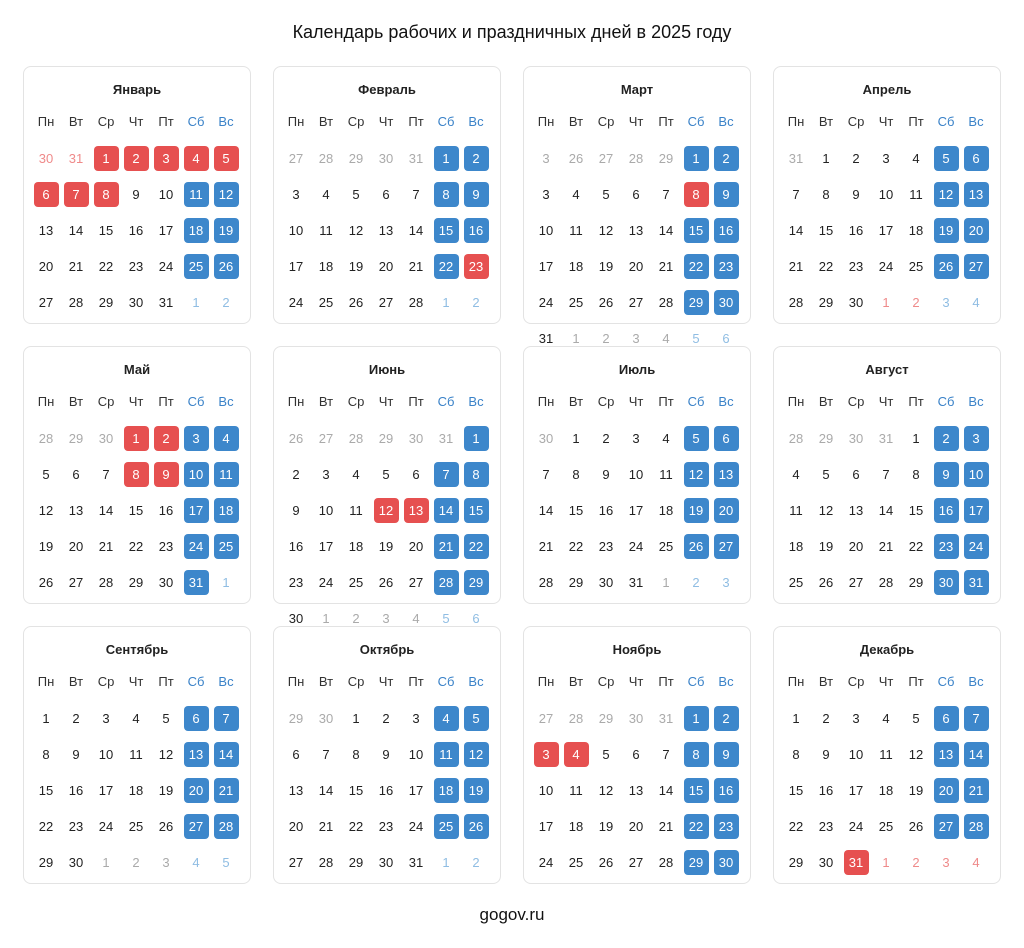 The height and width of the screenshot is (948, 1024). I want to click on weekday-label: Вт, so click(326, 401).